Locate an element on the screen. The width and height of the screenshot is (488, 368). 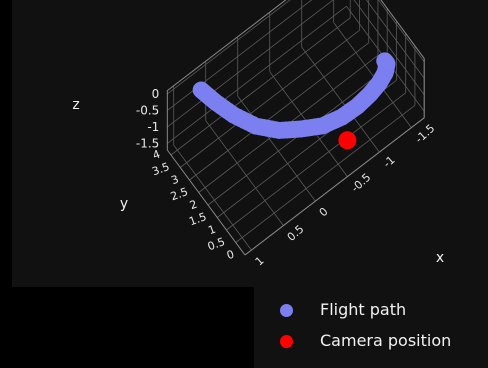
x-tick-label: -0.5 is located at coordinates (361, 183).